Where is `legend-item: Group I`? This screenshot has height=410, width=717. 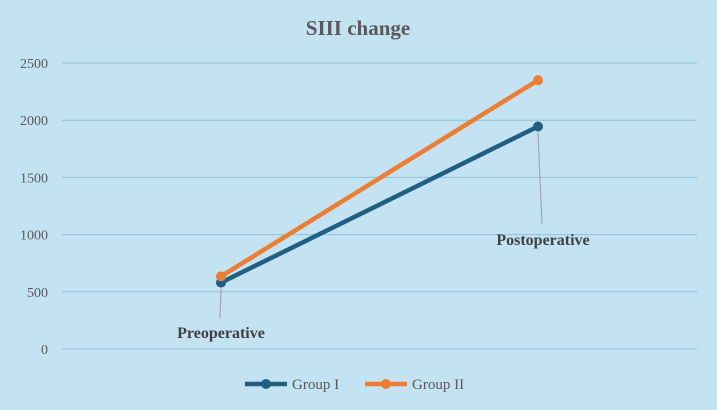
legend-item: Group I is located at coordinates (292, 385).